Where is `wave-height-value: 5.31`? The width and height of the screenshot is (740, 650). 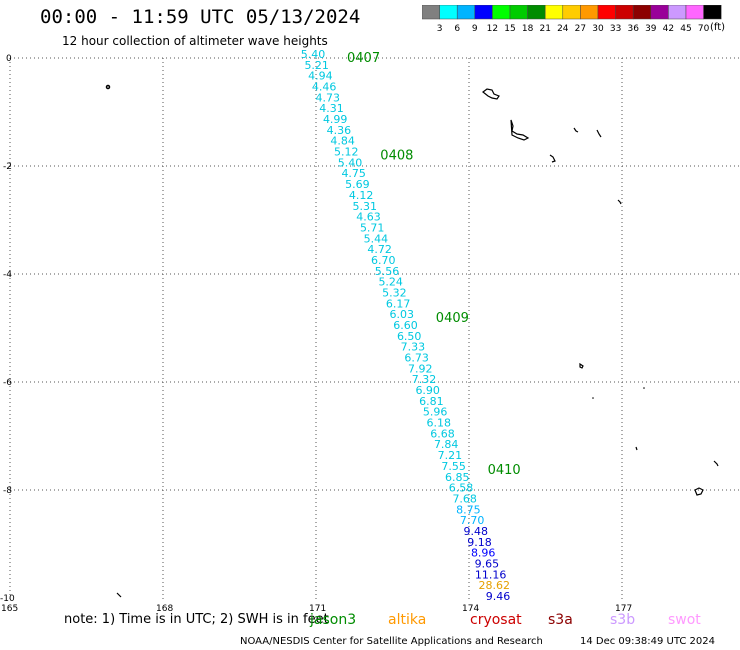 wave-height-value: 5.31 is located at coordinates (365, 206).